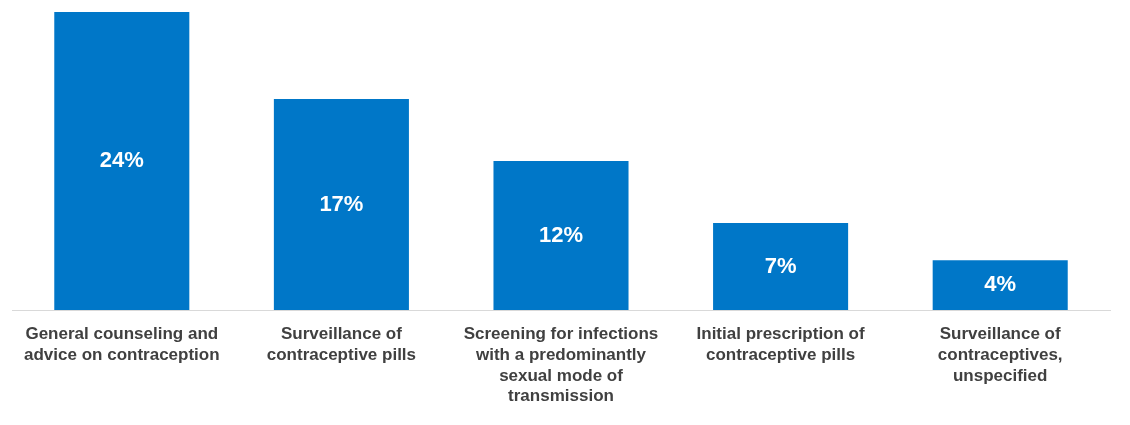 The image size is (1130, 425). I want to click on data-label: 7%, so click(780, 265).